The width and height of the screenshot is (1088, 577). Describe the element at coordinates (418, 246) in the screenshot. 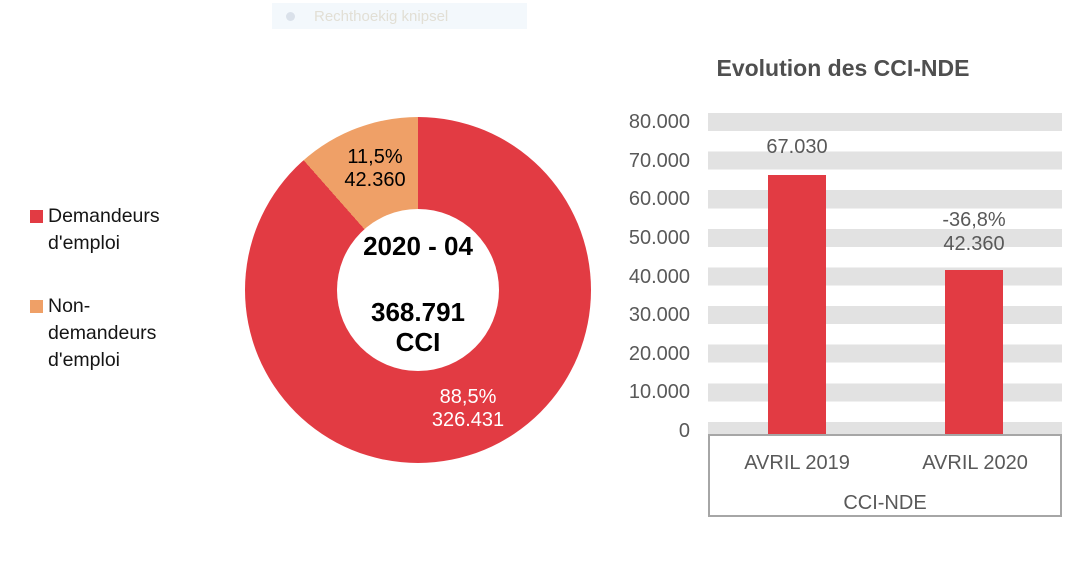

I see `donut-center-period: 2020 - 04` at that location.